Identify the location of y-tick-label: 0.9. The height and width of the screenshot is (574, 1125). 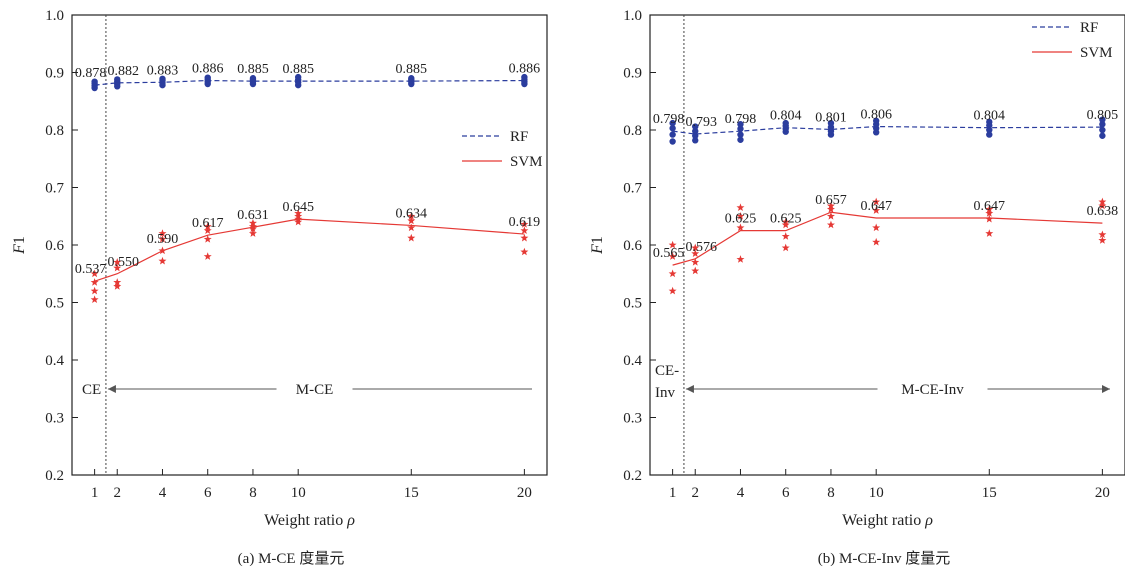
(632, 74).